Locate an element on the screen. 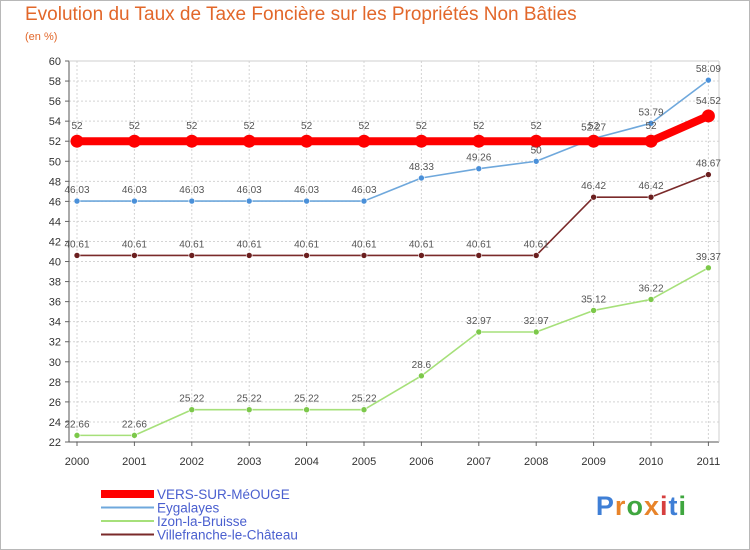 This screenshot has width=750, height=550. x-tick-label: 2006 is located at coordinates (421, 462).